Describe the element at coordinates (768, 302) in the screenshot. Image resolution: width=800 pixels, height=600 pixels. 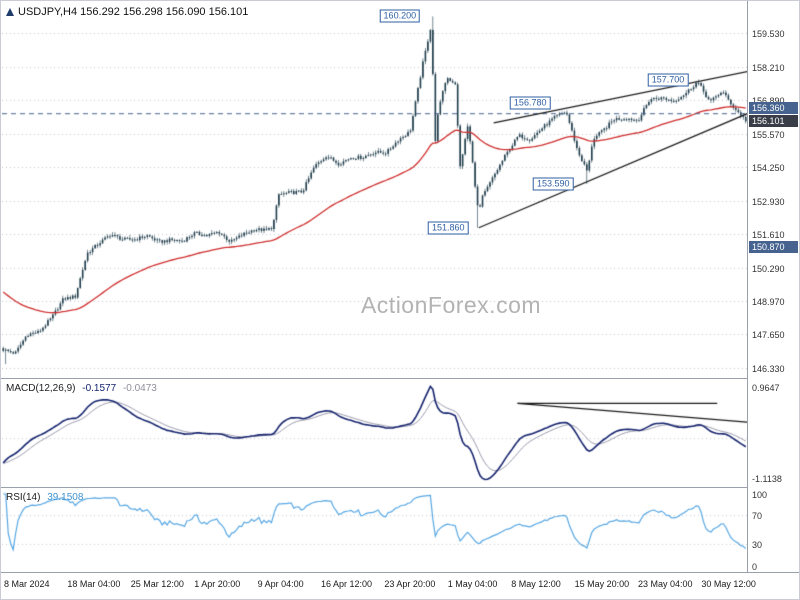
I see `price-tick-label: 148.970` at that location.